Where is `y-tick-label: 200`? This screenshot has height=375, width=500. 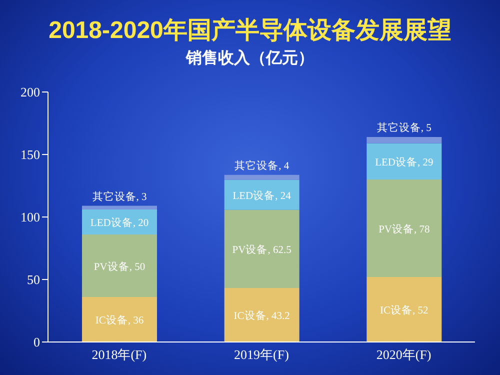 y-tick-label: 200 is located at coordinates (30, 92).